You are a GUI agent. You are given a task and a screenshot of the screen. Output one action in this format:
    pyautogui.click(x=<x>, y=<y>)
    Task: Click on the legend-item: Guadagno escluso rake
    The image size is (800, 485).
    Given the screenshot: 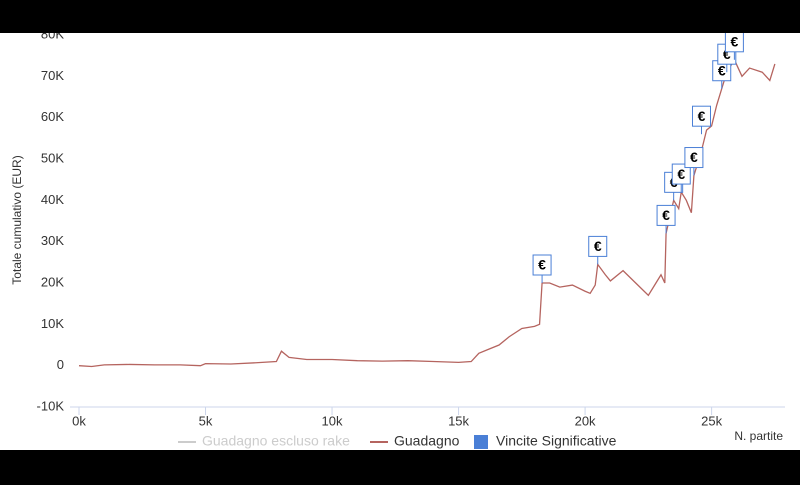 What is the action you would take?
    pyautogui.click(x=264, y=441)
    